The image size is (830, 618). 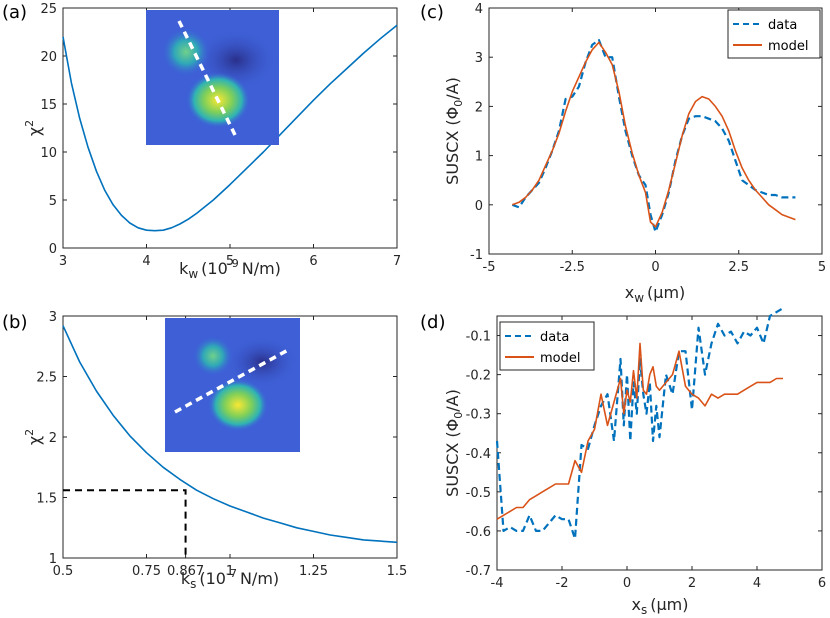 I want to click on panel-a-xtick-label: 4, so click(x=146, y=261).